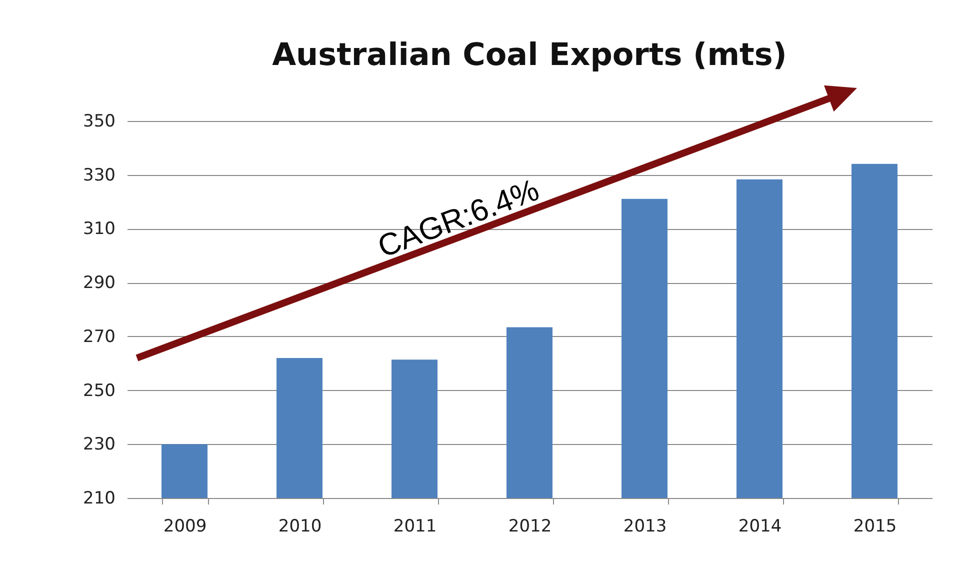 The image size is (959, 581). I want to click on y-tick-label: 330, so click(99, 175).